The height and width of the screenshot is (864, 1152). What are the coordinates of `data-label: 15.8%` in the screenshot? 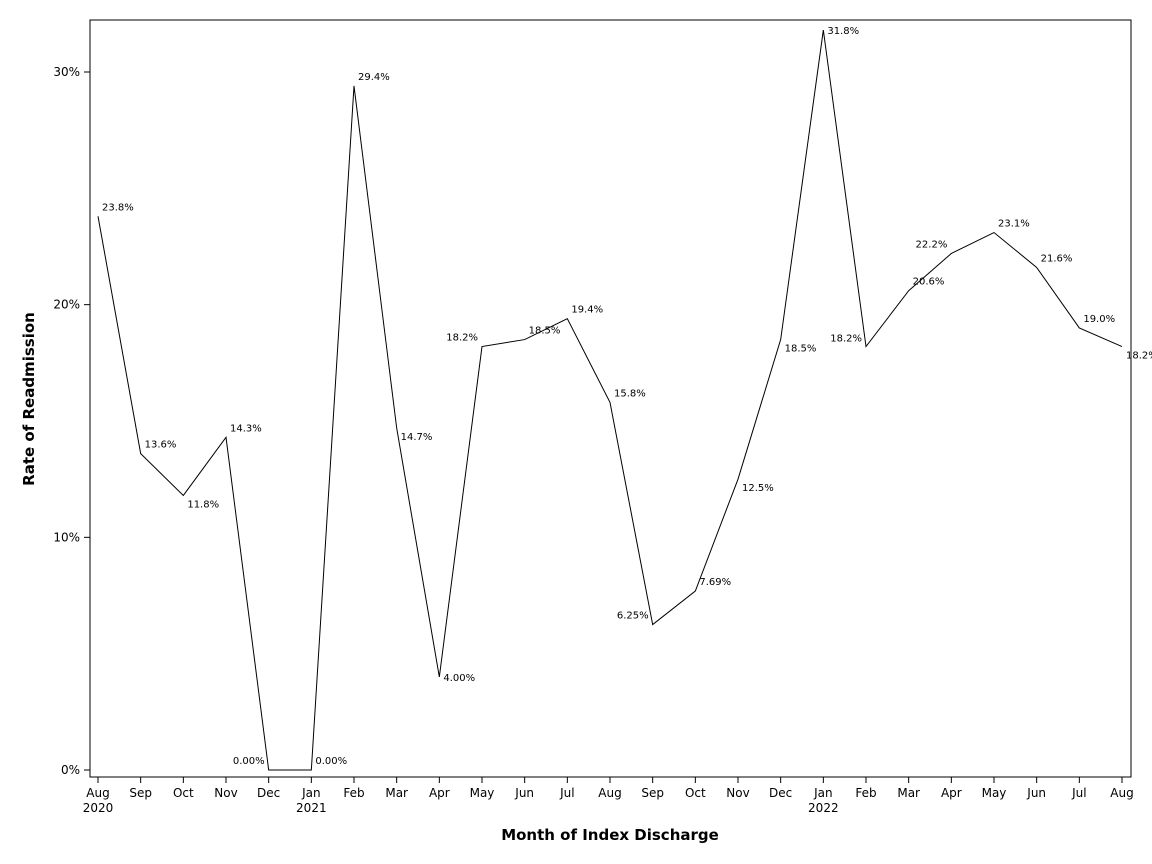 It's located at (630, 393).